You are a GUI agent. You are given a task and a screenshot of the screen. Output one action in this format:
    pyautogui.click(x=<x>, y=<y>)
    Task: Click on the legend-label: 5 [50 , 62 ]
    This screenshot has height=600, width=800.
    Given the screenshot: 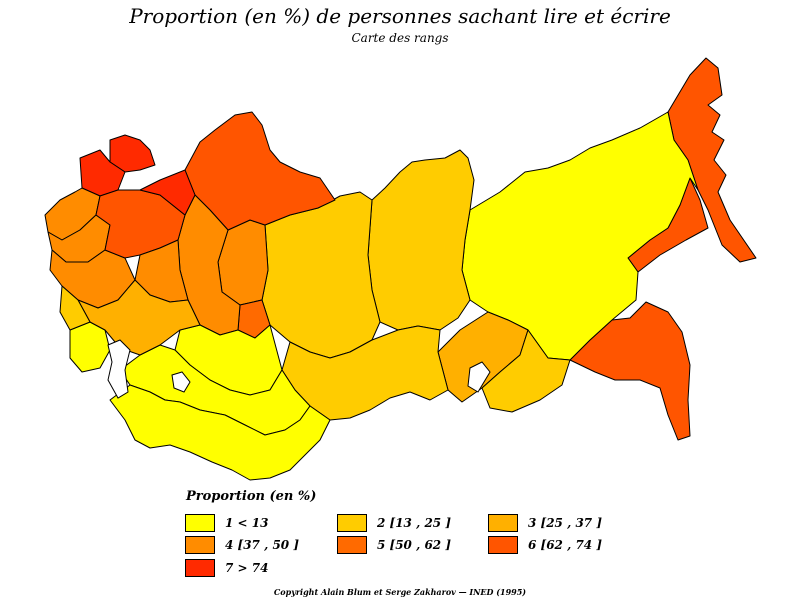 What is the action you would take?
    pyautogui.click(x=414, y=545)
    